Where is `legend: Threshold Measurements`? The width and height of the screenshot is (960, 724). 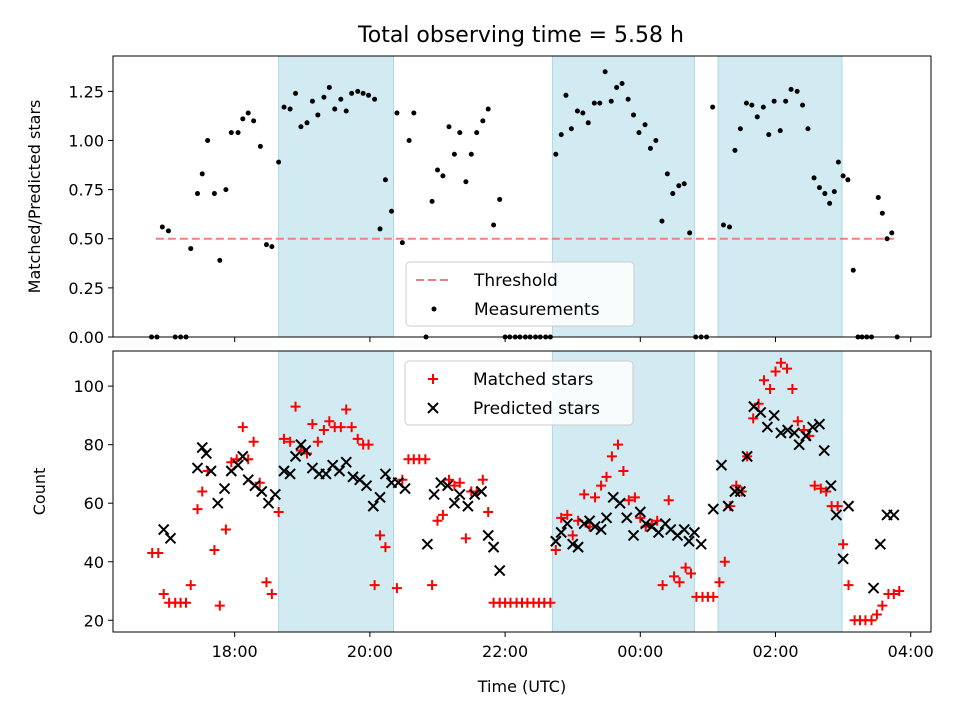
legend: Threshold Measurements is located at coordinates (520, 294).